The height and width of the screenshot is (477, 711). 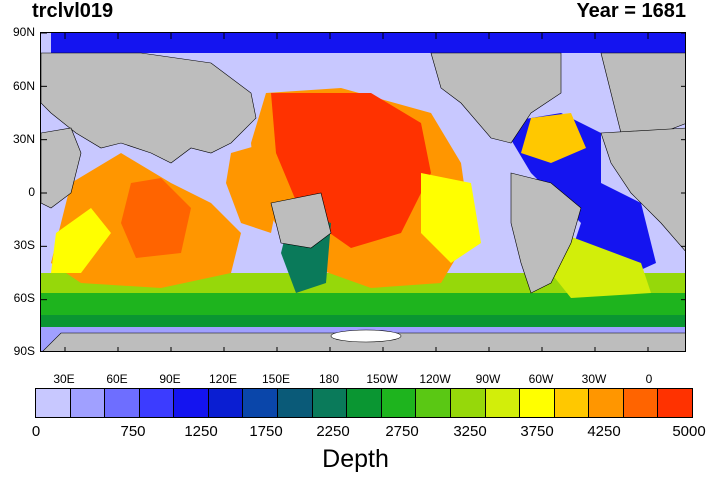 I want to click on plot-title-right: Year = 1681, so click(x=631, y=11).